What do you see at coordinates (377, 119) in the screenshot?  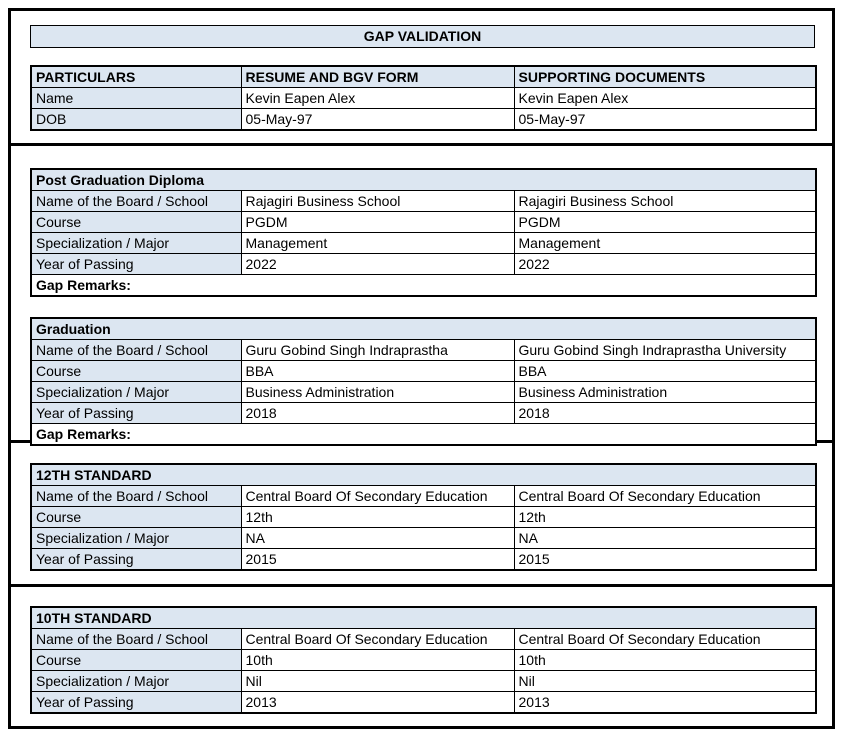 I see `resume-value: 05-May-97` at bounding box center [377, 119].